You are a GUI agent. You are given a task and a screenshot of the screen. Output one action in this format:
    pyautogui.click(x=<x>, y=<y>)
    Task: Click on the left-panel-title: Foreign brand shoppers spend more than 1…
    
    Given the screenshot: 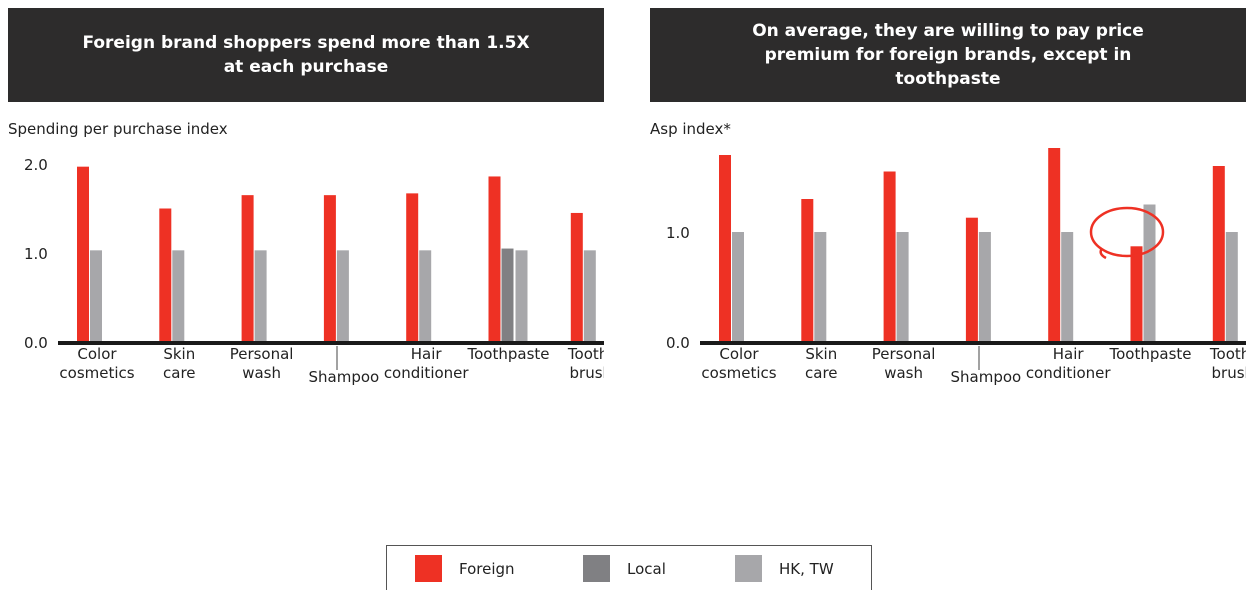 What is the action you would take?
    pyautogui.click(x=306, y=55)
    